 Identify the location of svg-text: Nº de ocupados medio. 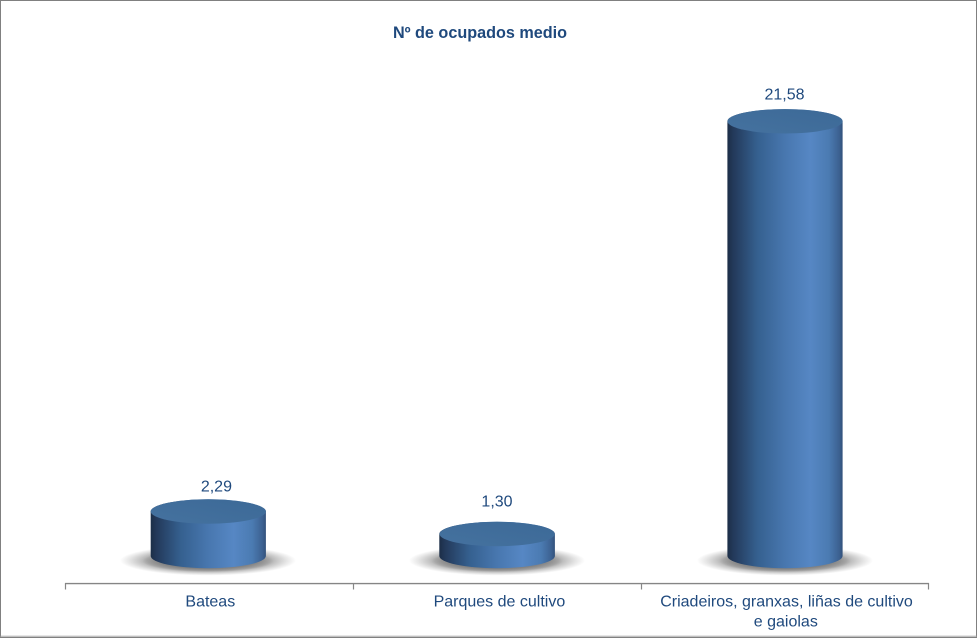
(480, 33).